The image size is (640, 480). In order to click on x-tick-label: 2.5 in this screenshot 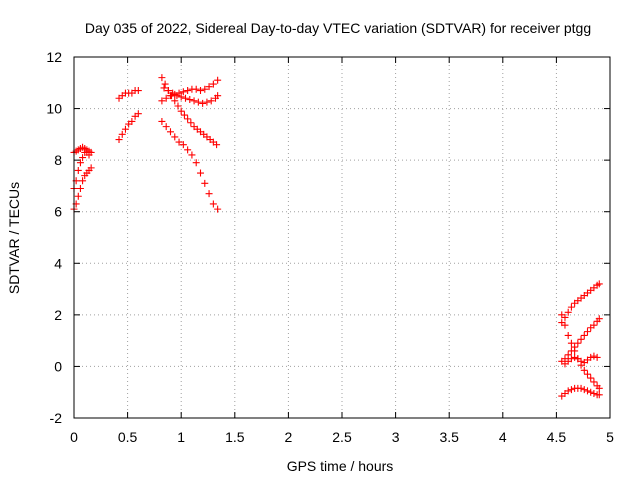, I will do `click(342, 437)`.